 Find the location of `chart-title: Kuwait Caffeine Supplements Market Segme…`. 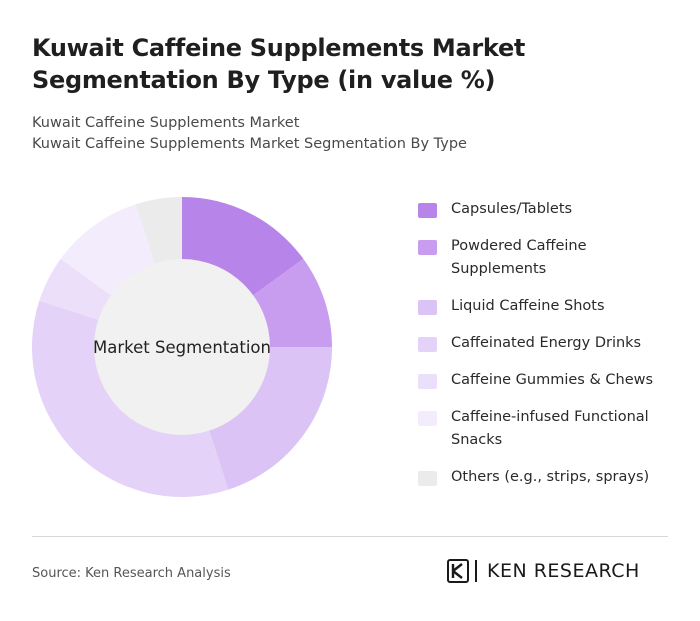

chart-title: Kuwait Caffeine Supplements Market Segme… is located at coordinates (279, 64).